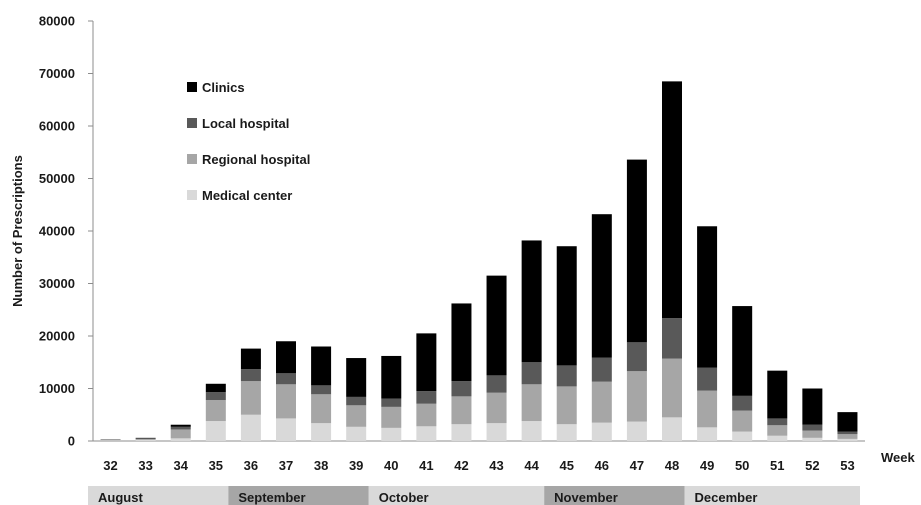 This screenshot has width=921, height=505. What do you see at coordinates (216, 465) in the screenshot?
I see `x-tick-label: 35` at bounding box center [216, 465].